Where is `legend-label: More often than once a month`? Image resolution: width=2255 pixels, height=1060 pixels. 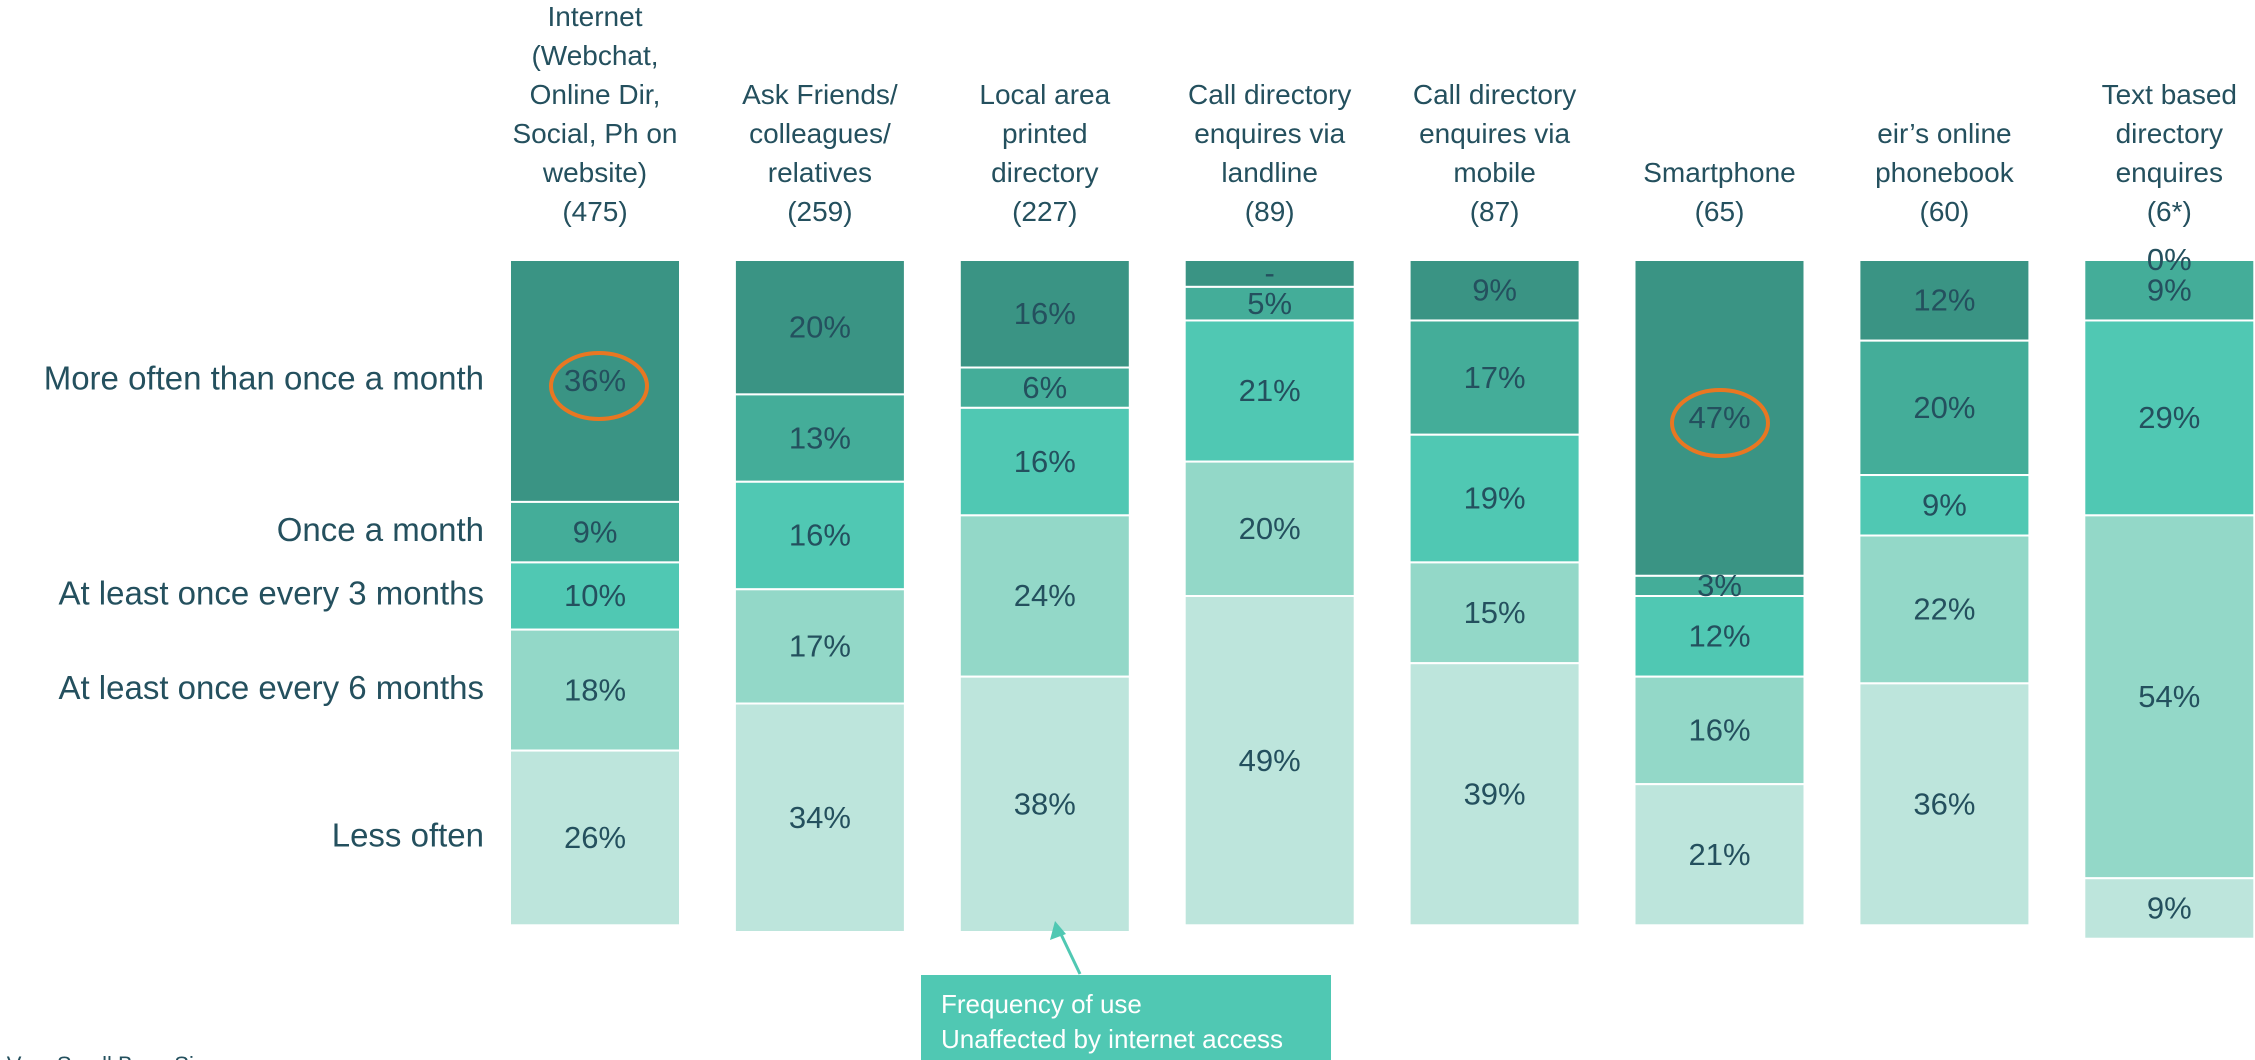
legend-label: More often than once a month is located at coordinates (264, 378).